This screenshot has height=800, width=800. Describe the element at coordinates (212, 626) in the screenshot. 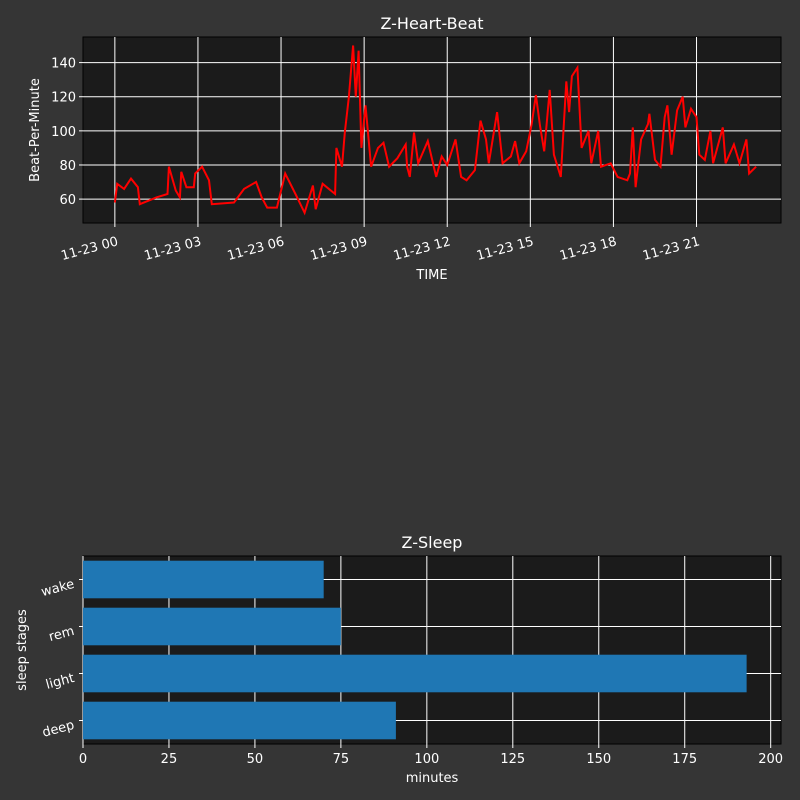

I see `sleep-bar-rem` at that location.